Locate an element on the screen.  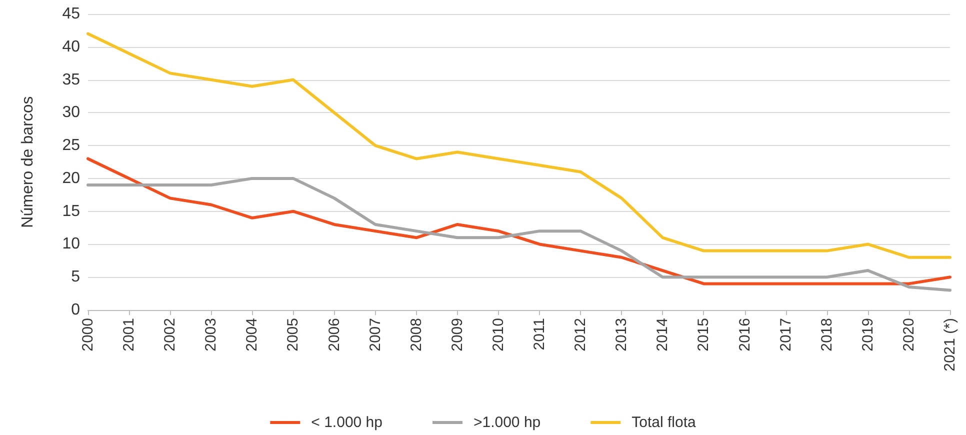
x-tick-label: 2008 is located at coordinates (416, 335).